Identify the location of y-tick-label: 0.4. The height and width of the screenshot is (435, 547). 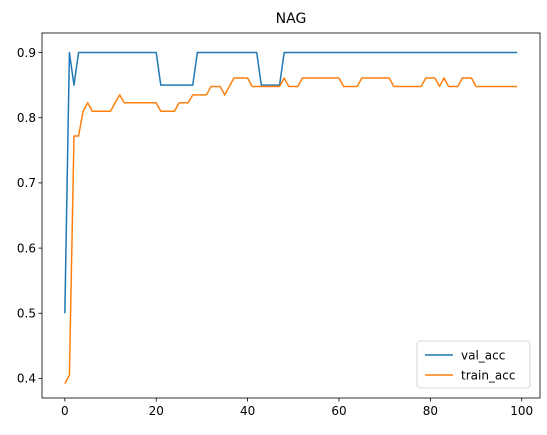
(26, 379).